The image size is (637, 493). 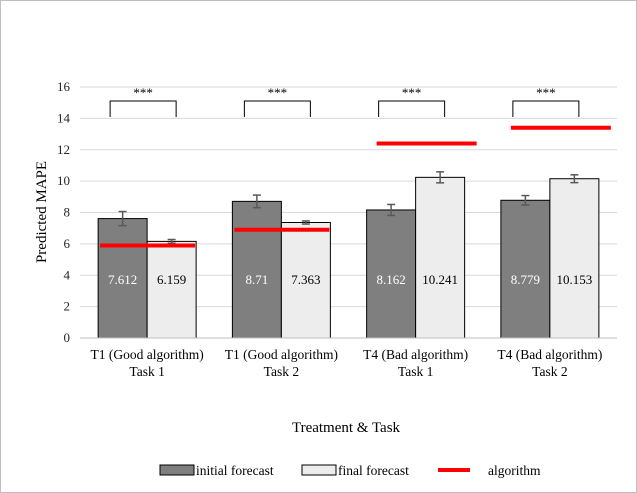 I want to click on data-label: 6.159, so click(x=171, y=279).